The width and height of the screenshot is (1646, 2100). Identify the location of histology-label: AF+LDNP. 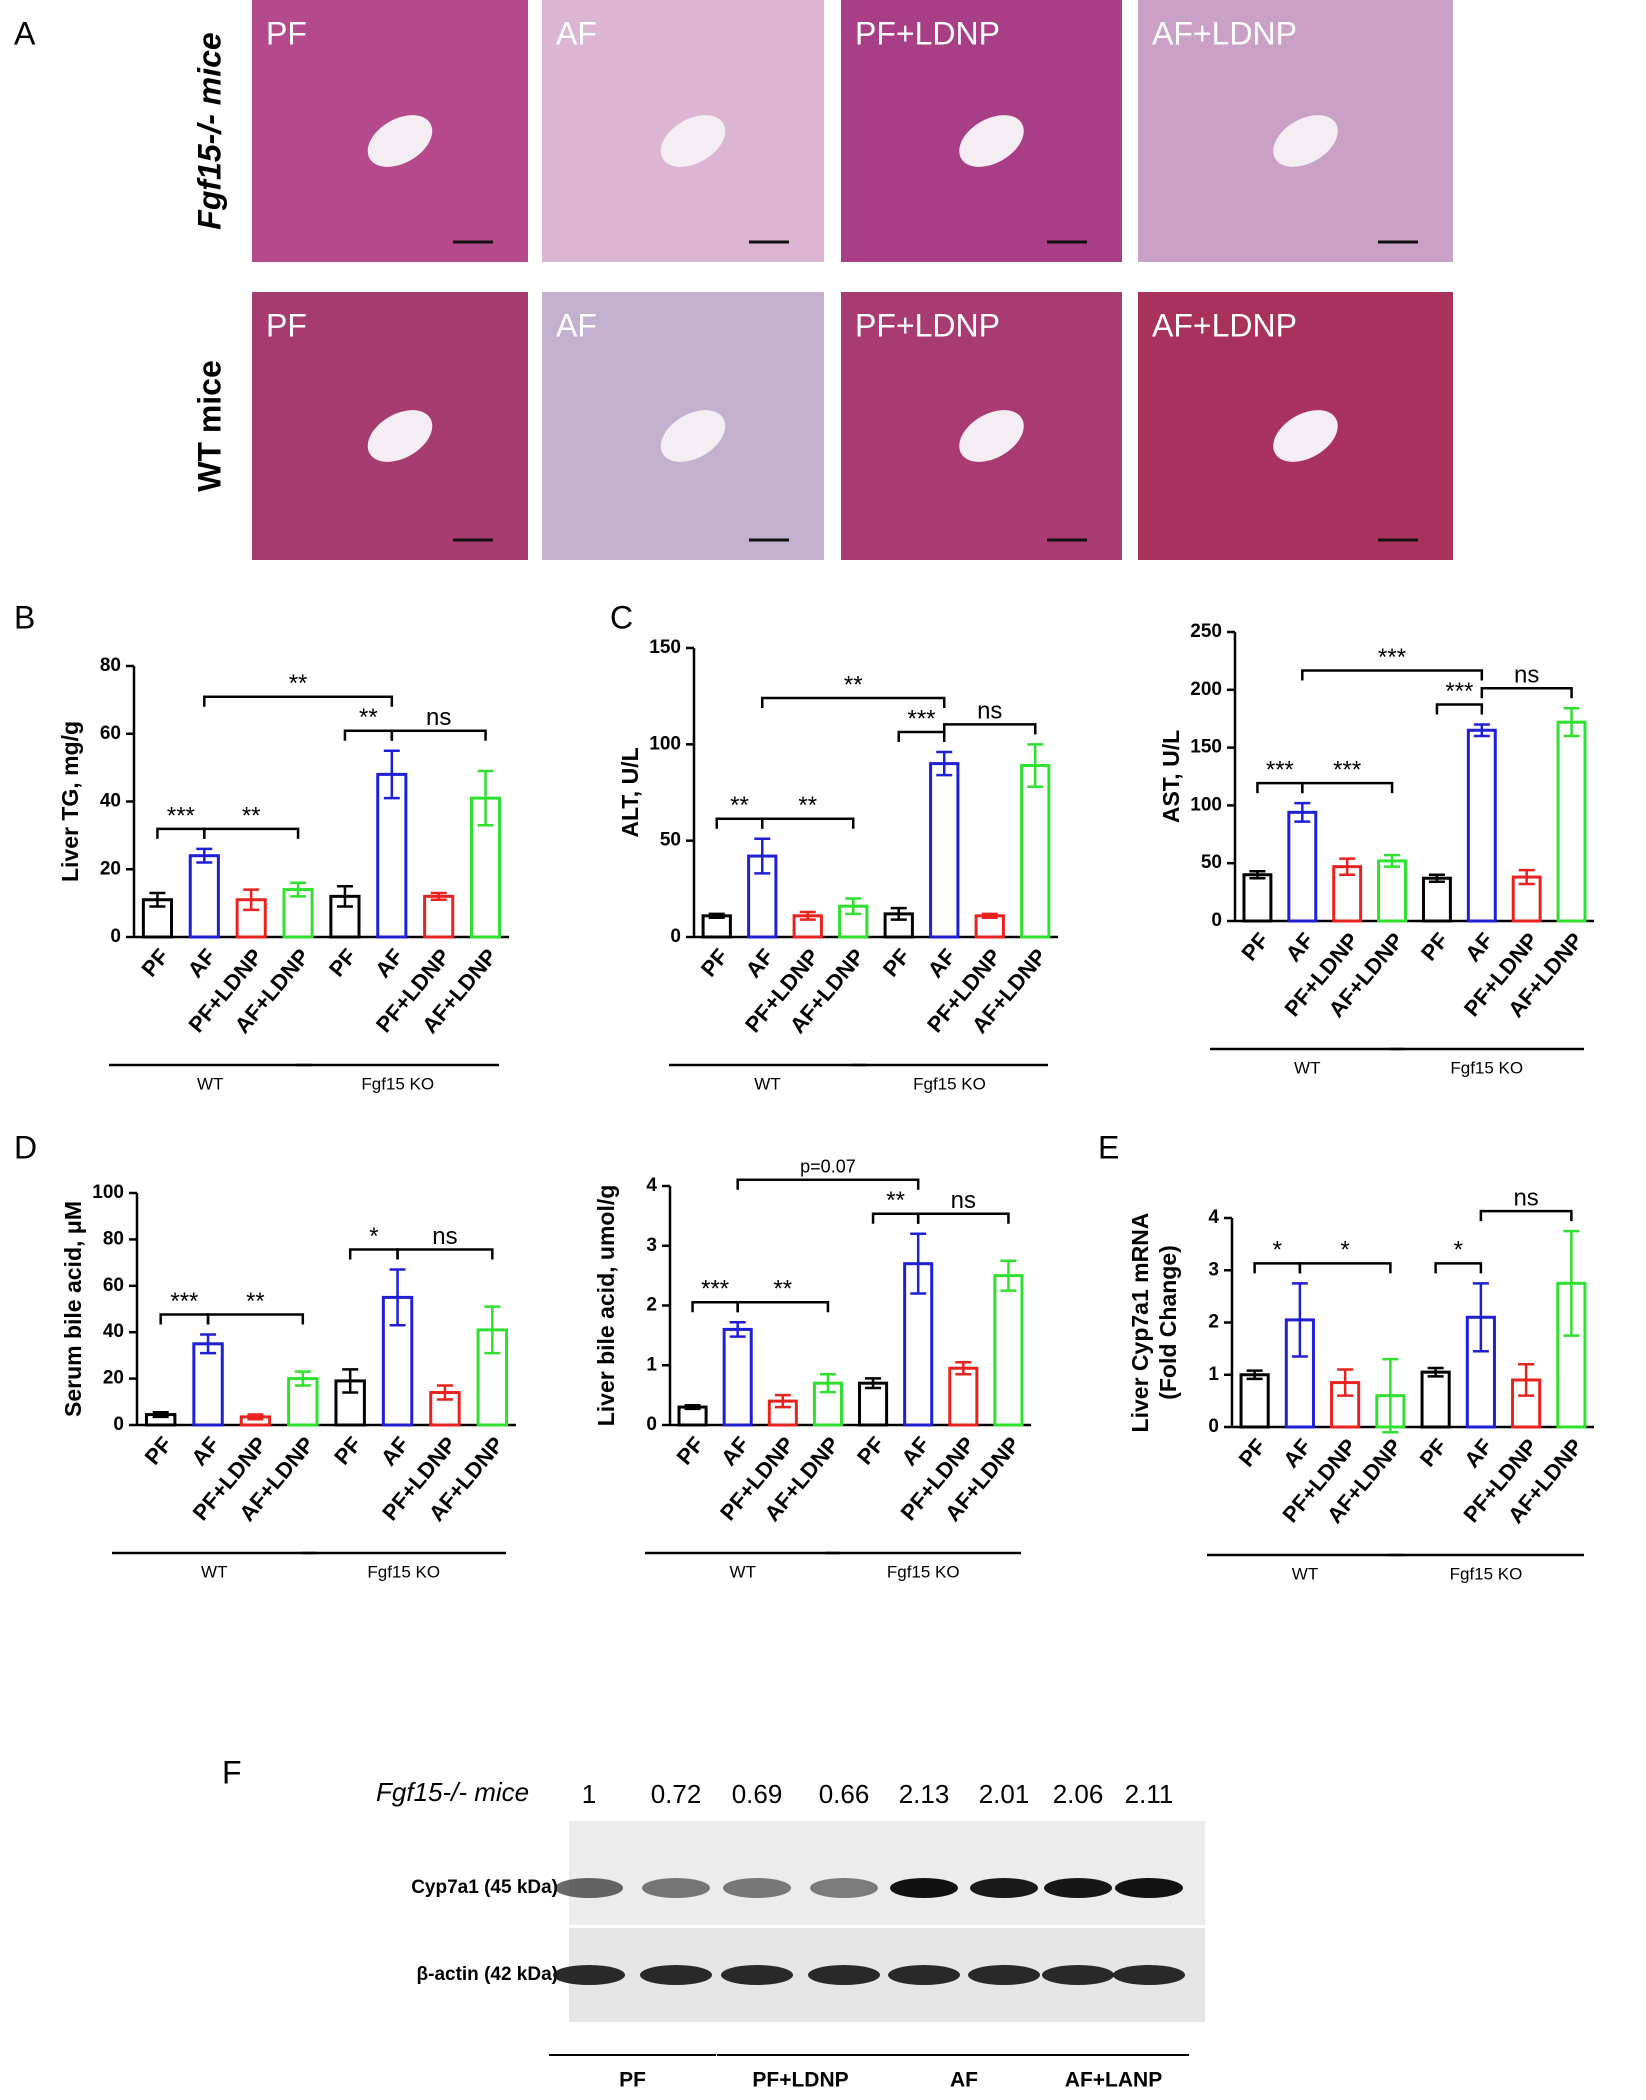
(1224, 325).